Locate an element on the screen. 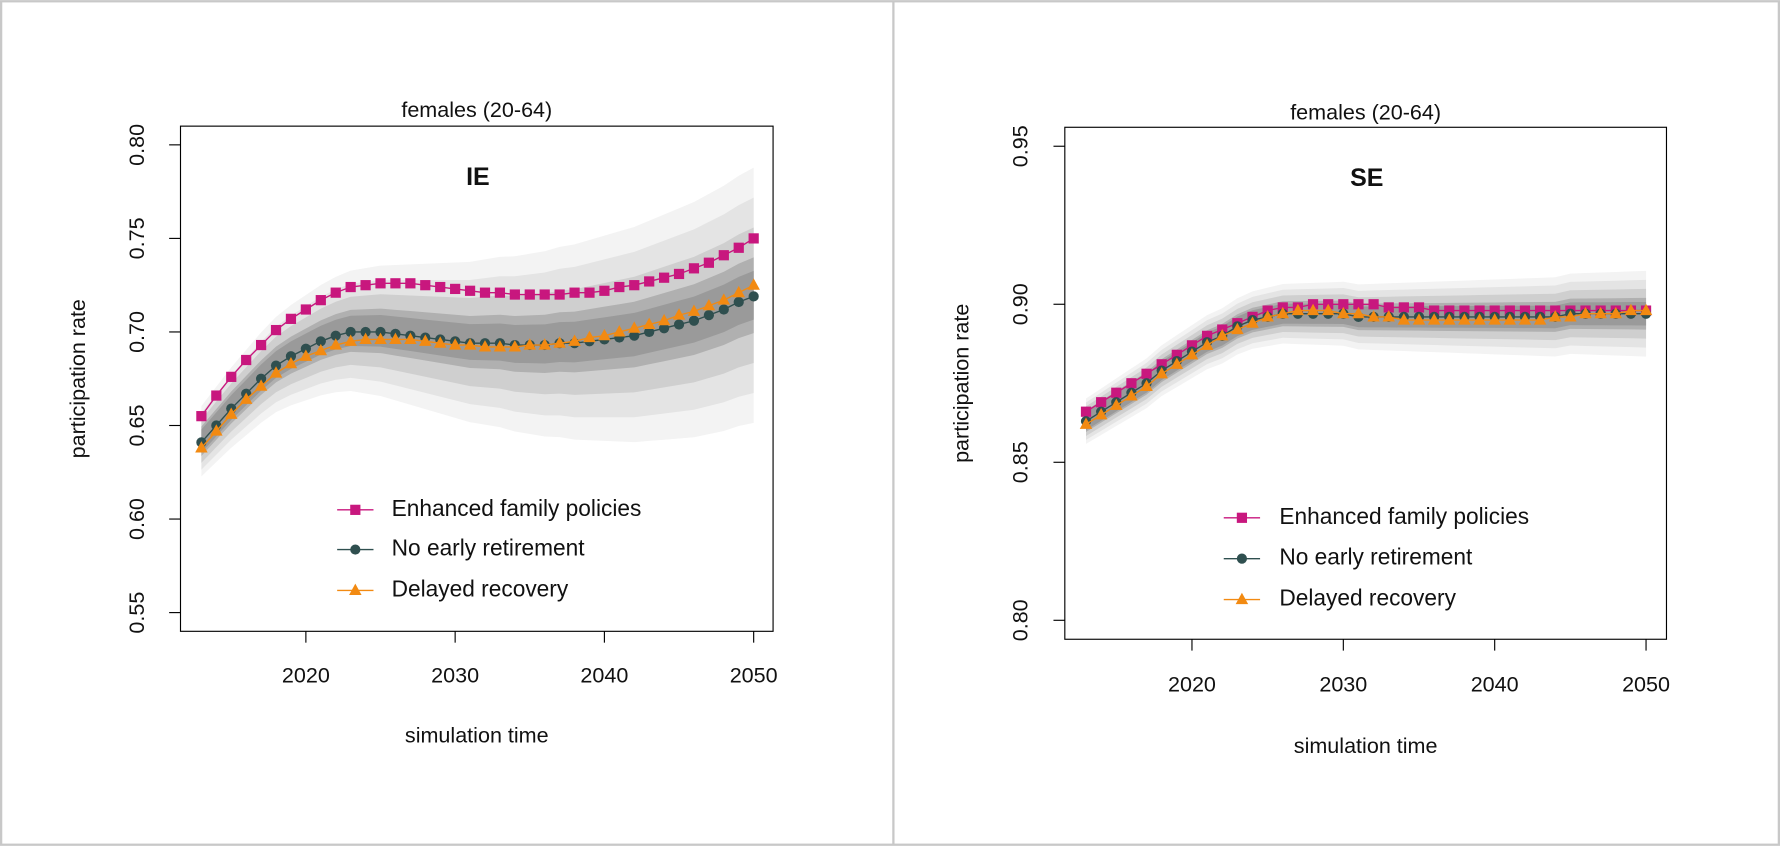 The image size is (1780, 846). x-tick-label: 2040 is located at coordinates (604, 674).